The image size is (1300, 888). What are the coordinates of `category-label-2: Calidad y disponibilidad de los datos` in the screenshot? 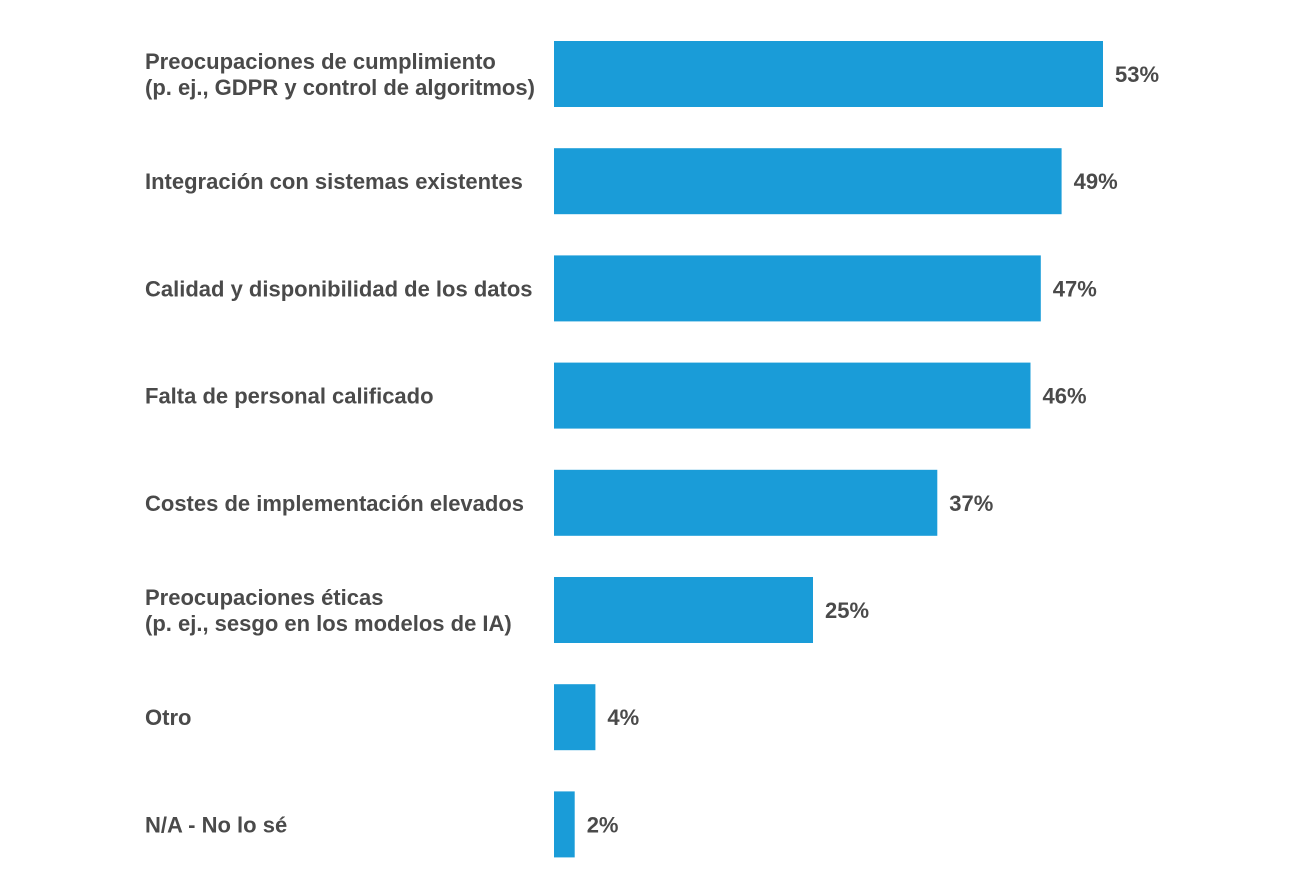 It's located at (339, 288).